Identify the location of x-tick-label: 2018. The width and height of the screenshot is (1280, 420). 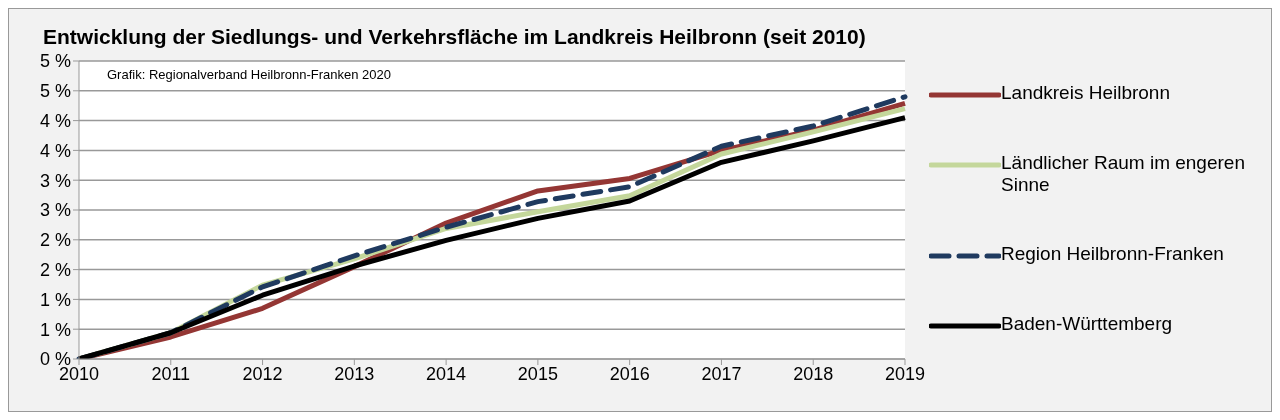
(813, 373).